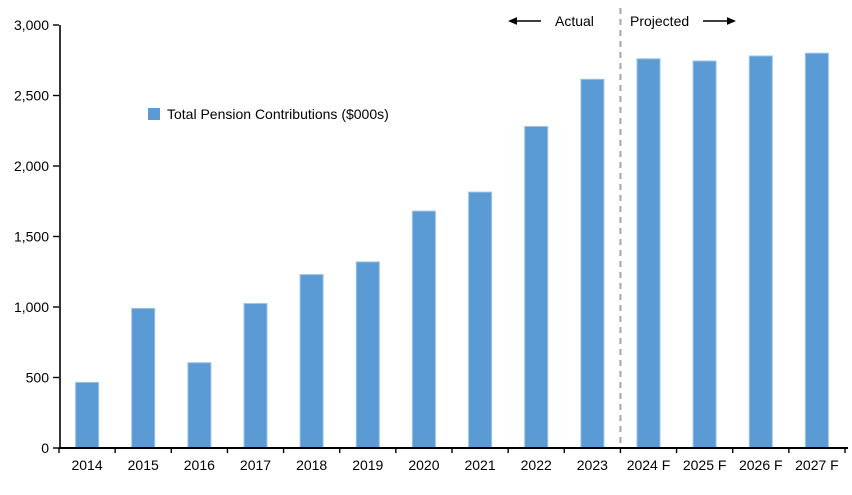  I want to click on projected-label: Projected, so click(660, 21).